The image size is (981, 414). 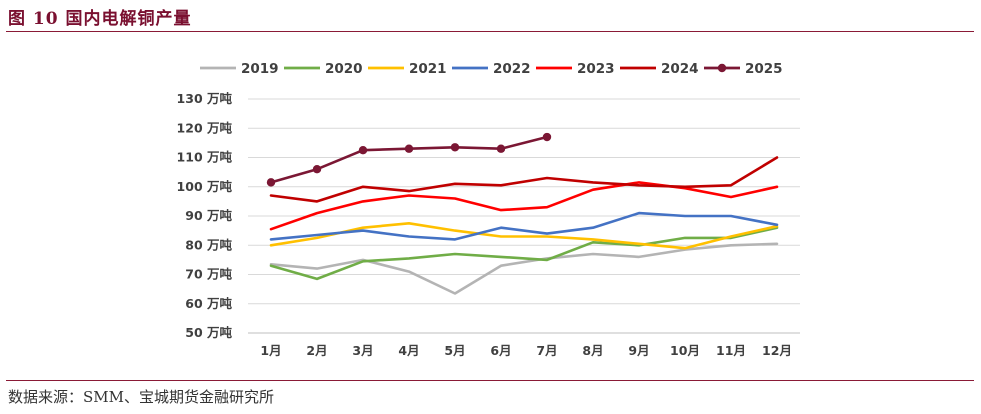 What do you see at coordinates (659, 69) in the screenshot?
I see `legend-item-2024: 2024` at bounding box center [659, 69].